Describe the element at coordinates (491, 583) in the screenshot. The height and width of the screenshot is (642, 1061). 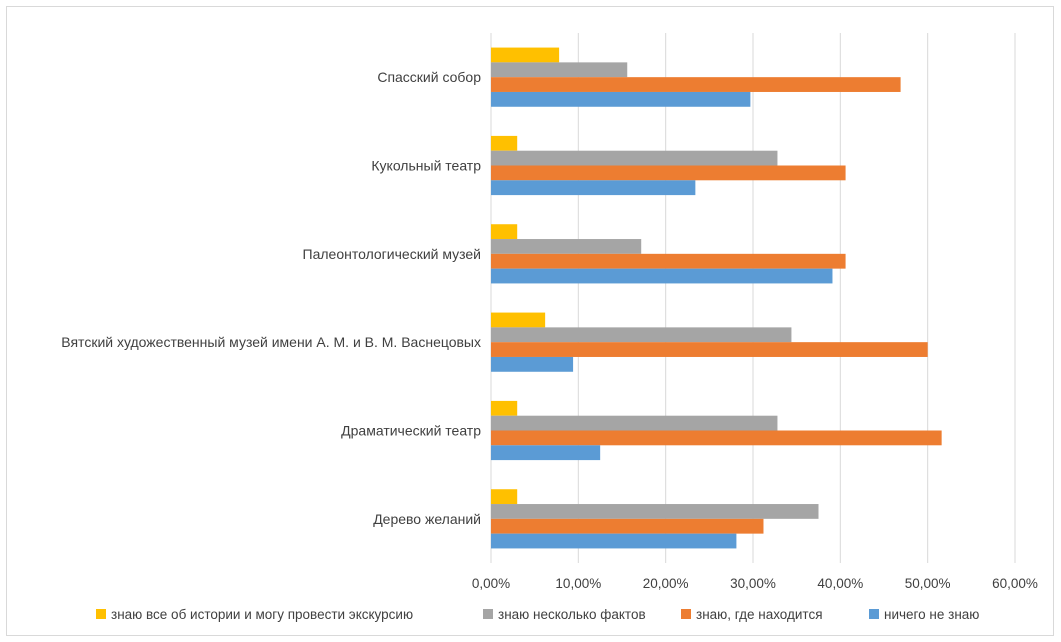
I see `x-tick-label: 0,00%` at that location.